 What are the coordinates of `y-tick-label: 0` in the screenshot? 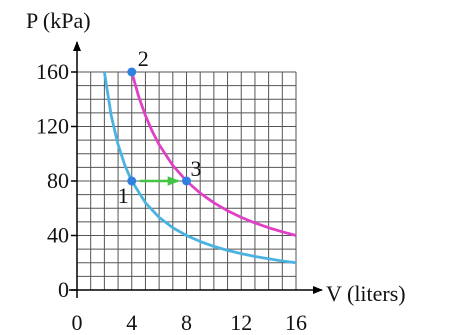 It's located at (63, 289).